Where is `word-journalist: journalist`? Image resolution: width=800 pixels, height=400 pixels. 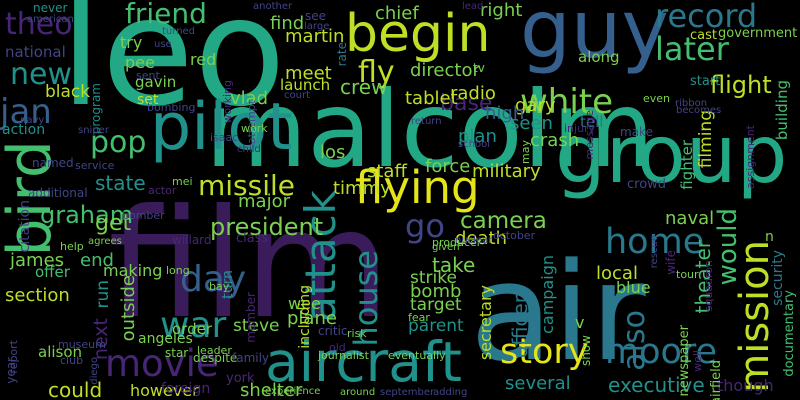 word-journalist: journalist is located at coordinates (343, 355).